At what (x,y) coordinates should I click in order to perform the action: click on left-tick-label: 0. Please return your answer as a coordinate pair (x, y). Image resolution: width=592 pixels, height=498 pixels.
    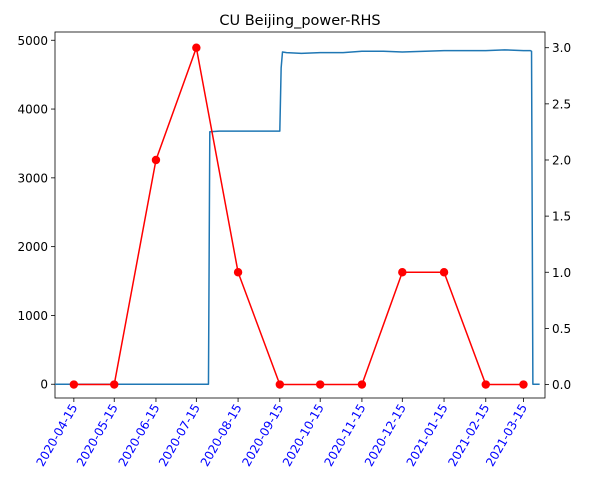
    Looking at the image, I should click on (44, 385).